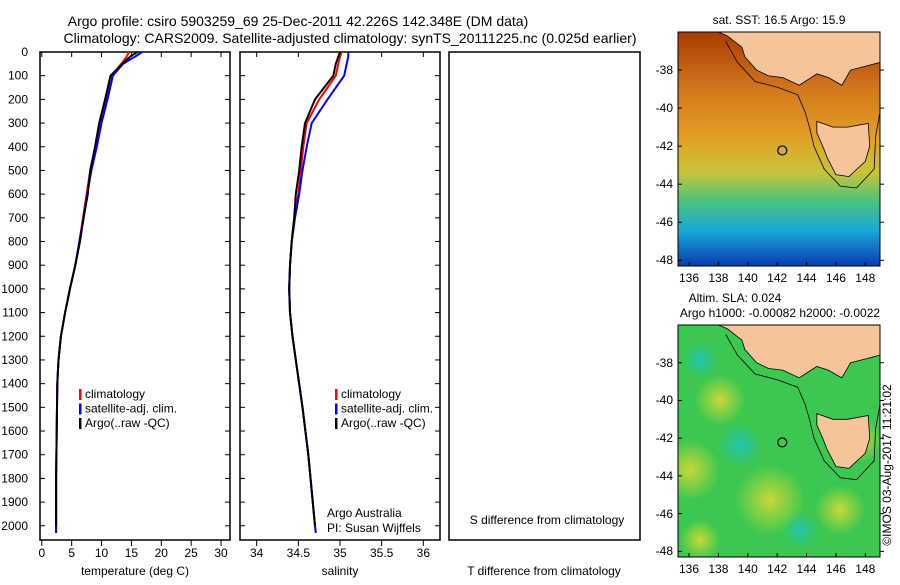 The height and width of the screenshot is (585, 900). Describe the element at coordinates (14, 289) in the screenshot. I see `y-tick-label: 1000` at that location.